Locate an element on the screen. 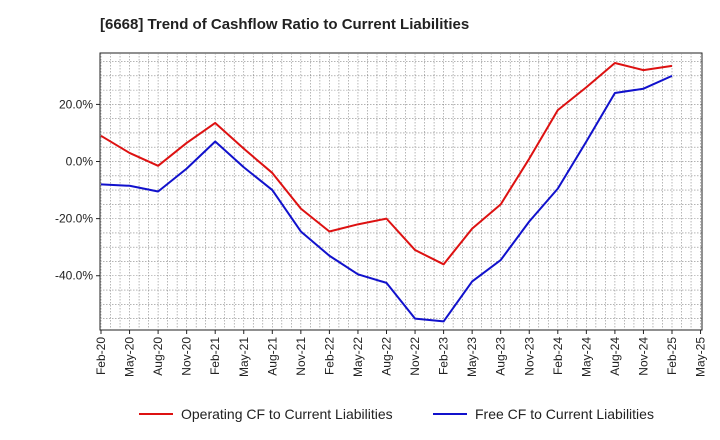  x-tick-label: May-21 is located at coordinates (244, 357).